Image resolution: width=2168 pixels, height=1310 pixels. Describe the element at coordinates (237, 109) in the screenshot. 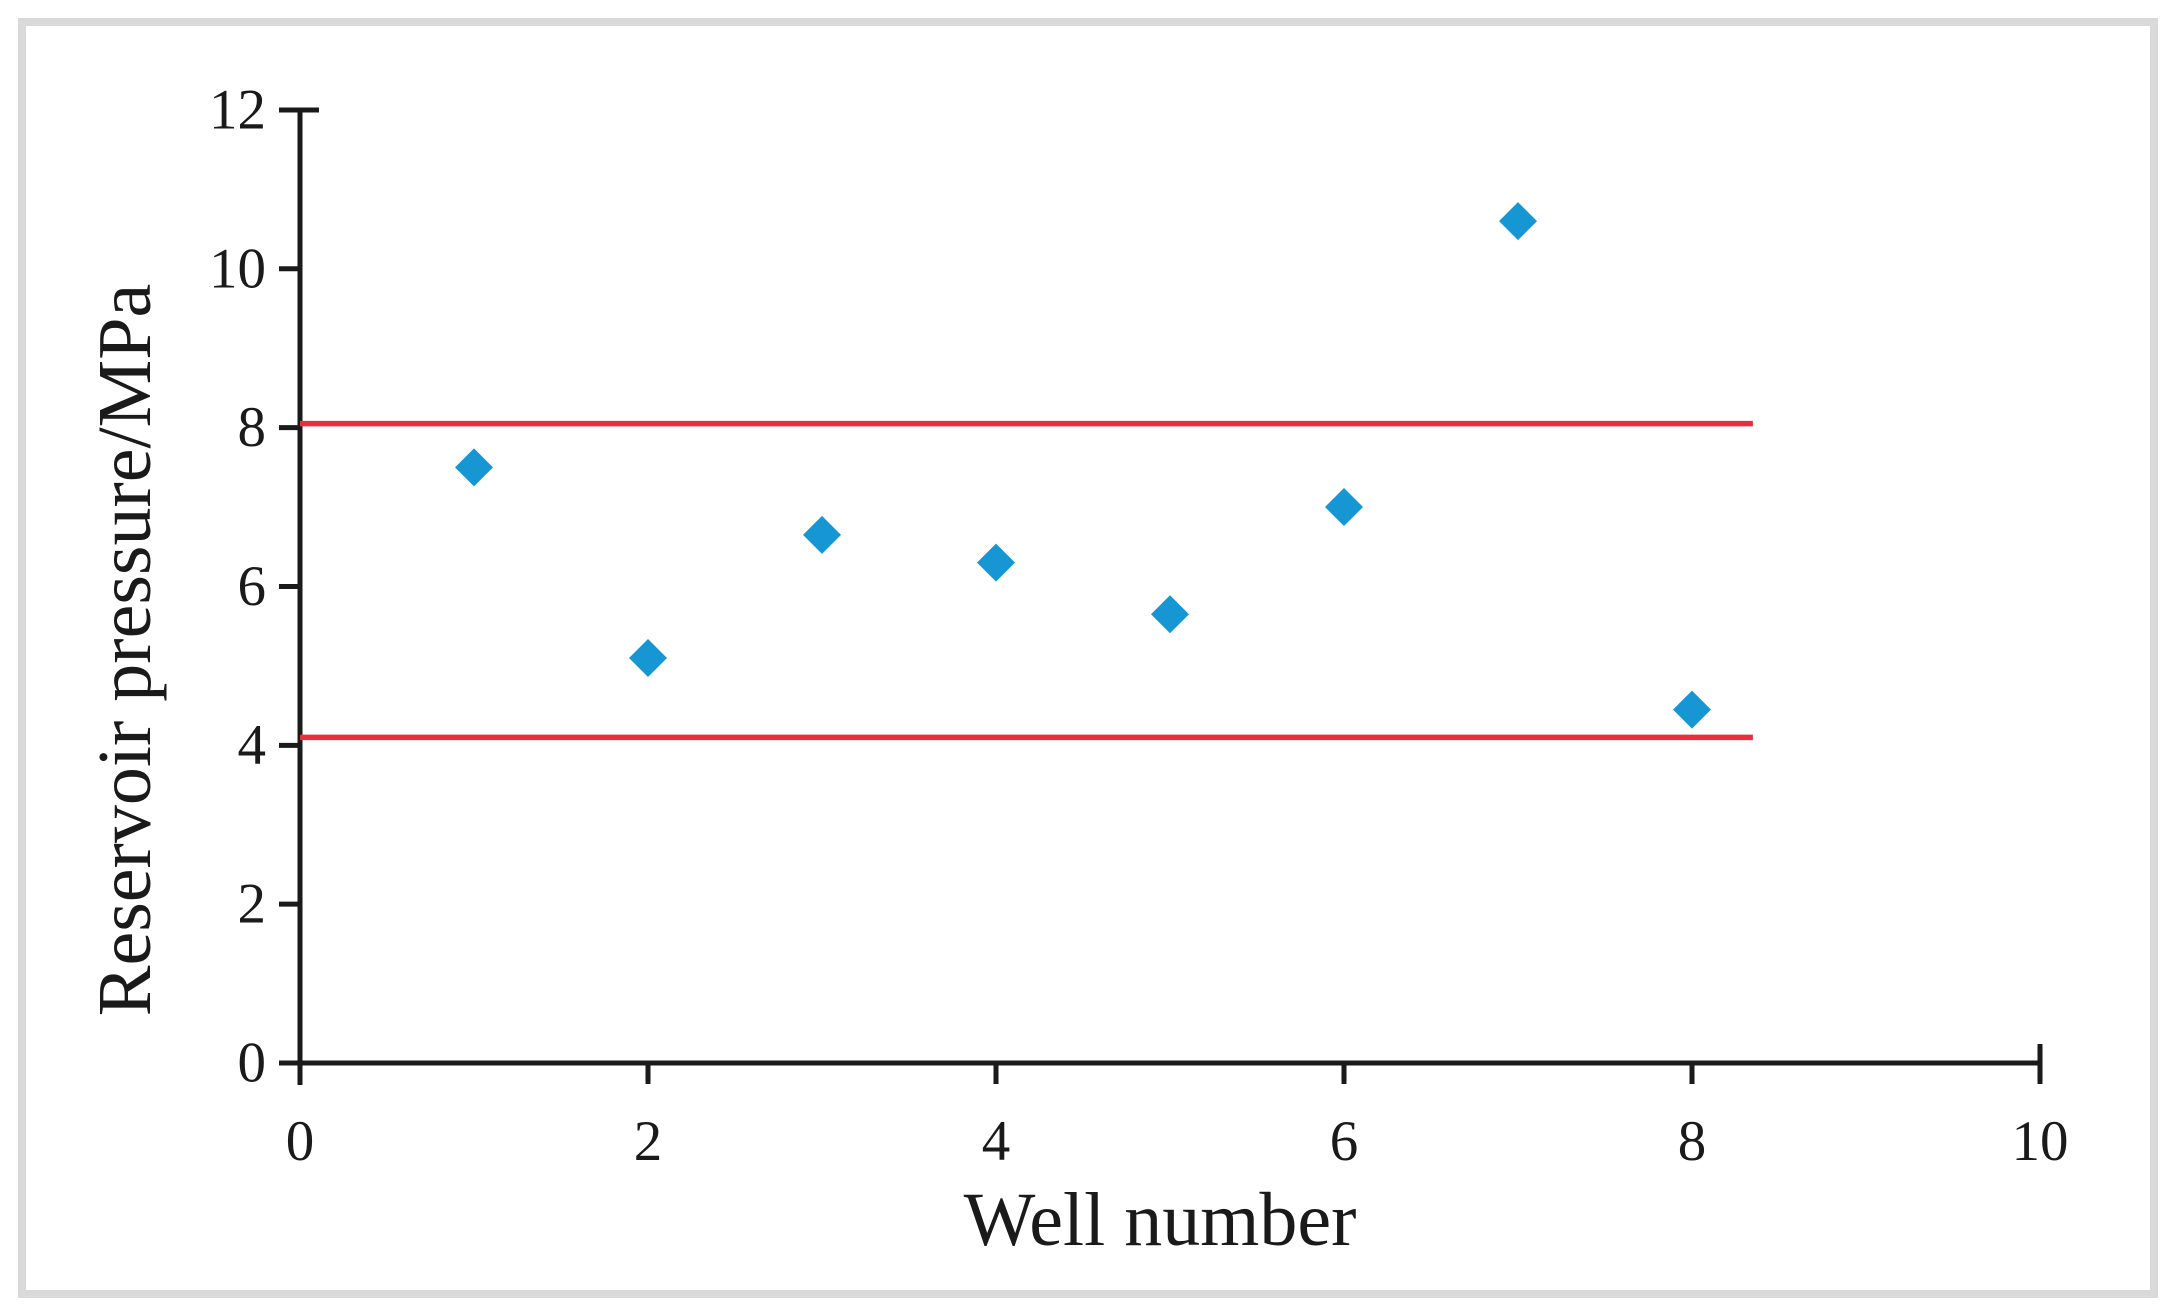

I see `y-tick-label: 12` at that location.